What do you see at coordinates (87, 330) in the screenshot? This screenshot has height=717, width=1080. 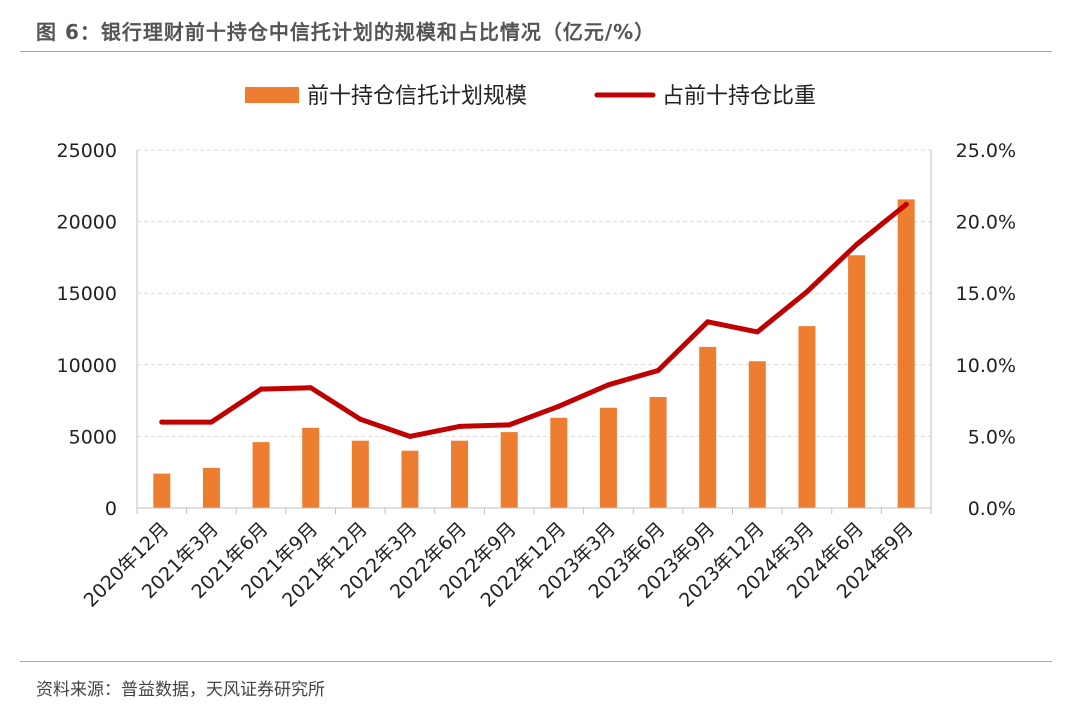 I see `left-axis-ticks: 0 5000 10000 15000 20000 25000` at bounding box center [87, 330].